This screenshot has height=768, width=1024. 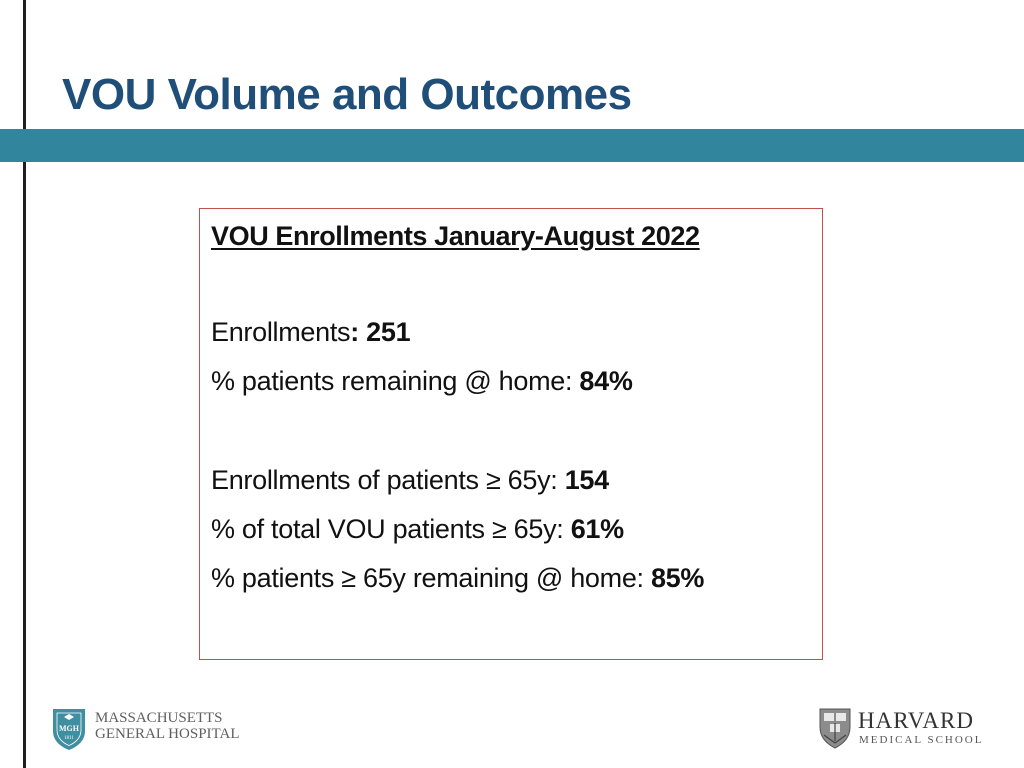 I want to click on harvard-wordmark: HARVARD, so click(x=916, y=720).